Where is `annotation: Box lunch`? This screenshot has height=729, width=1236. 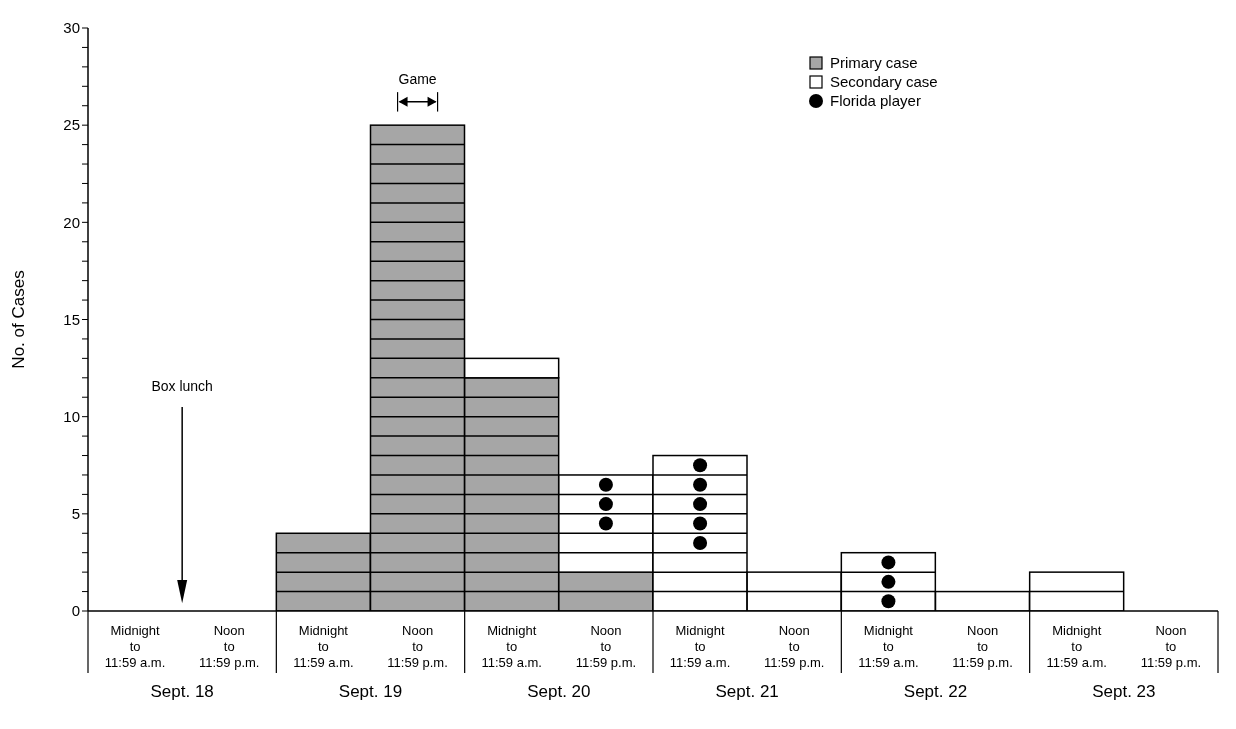
annotation: Box lunch is located at coordinates (182, 386).